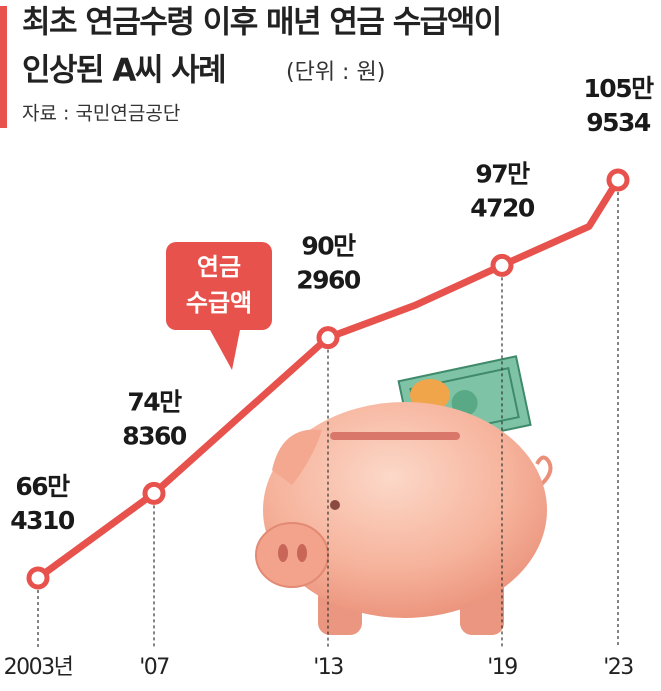 The width and height of the screenshot is (661, 691). What do you see at coordinates (219, 267) in the screenshot?
I see `annotation: 연금` at bounding box center [219, 267].